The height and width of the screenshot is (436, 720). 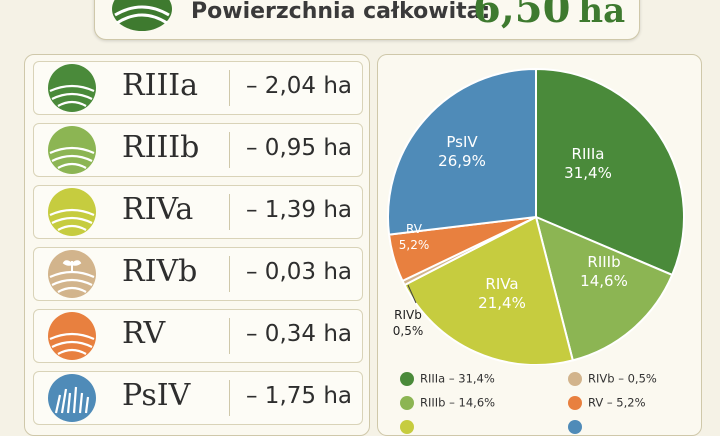 I want to click on soil-row-riiia: RIIIa – 2,04 ha, so click(x=198, y=88).